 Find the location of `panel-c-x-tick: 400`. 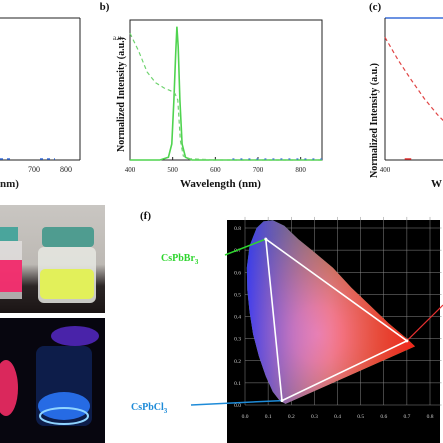

panel-c-x-tick: 400 is located at coordinates (385, 170).